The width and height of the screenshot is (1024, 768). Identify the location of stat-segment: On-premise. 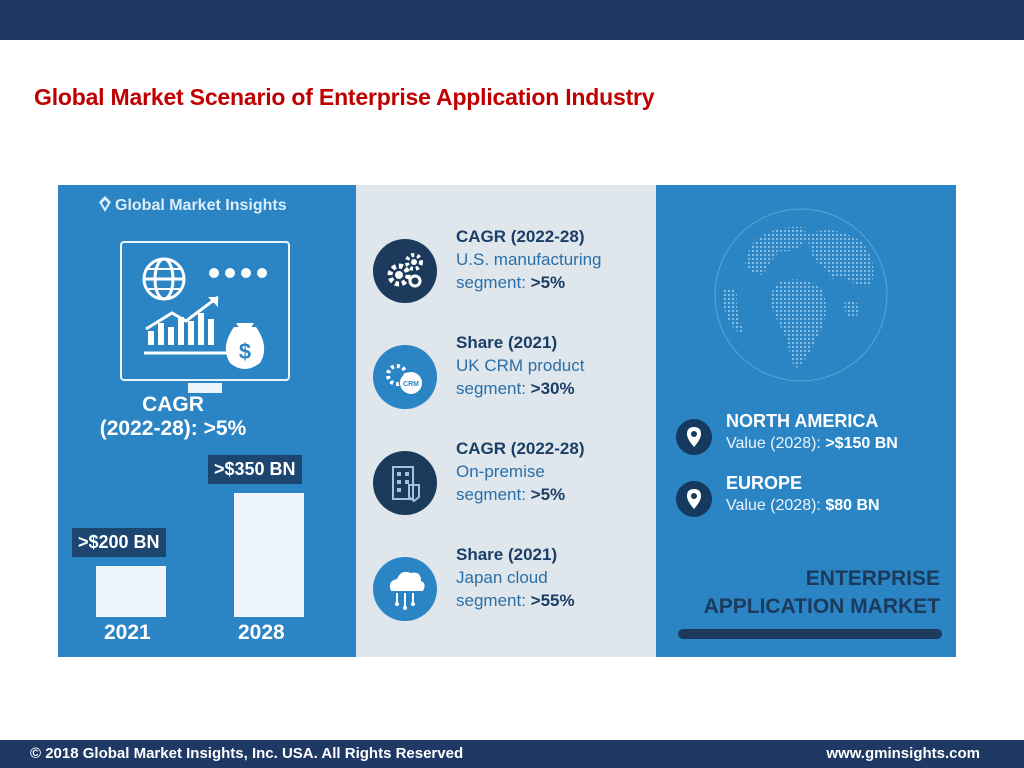
(500, 471).